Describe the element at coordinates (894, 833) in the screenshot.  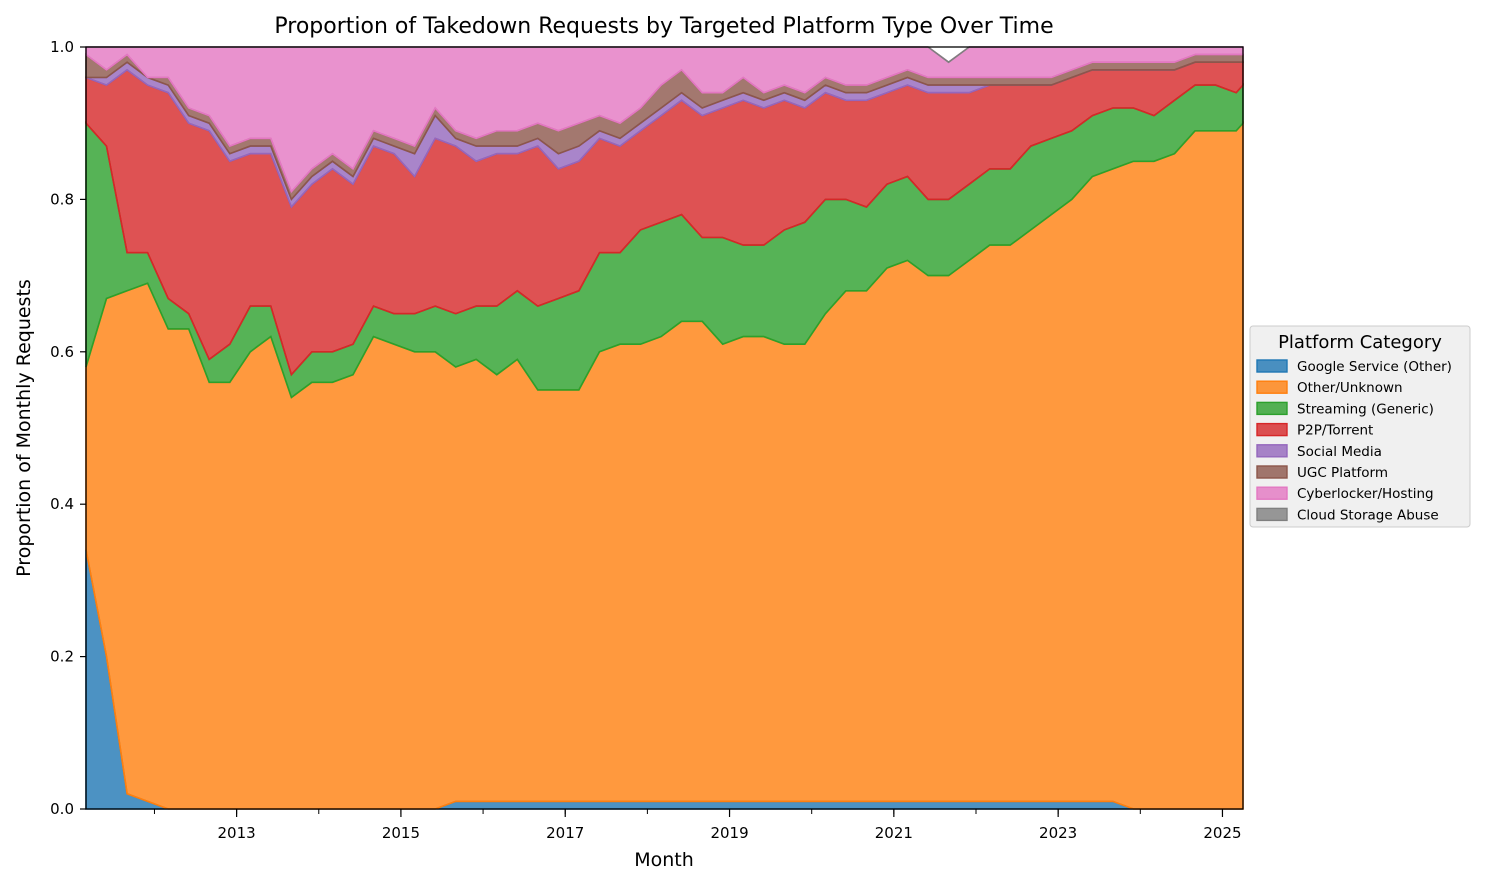
I see `x-tick-label: 2021` at that location.